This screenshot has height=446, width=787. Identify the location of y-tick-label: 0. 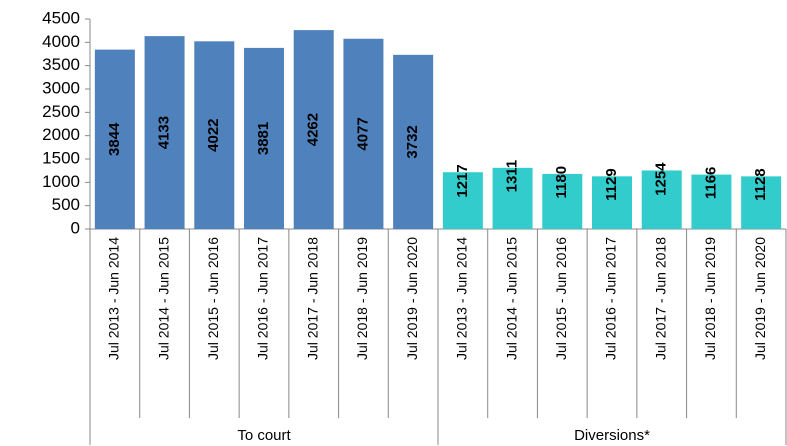
(75, 227).